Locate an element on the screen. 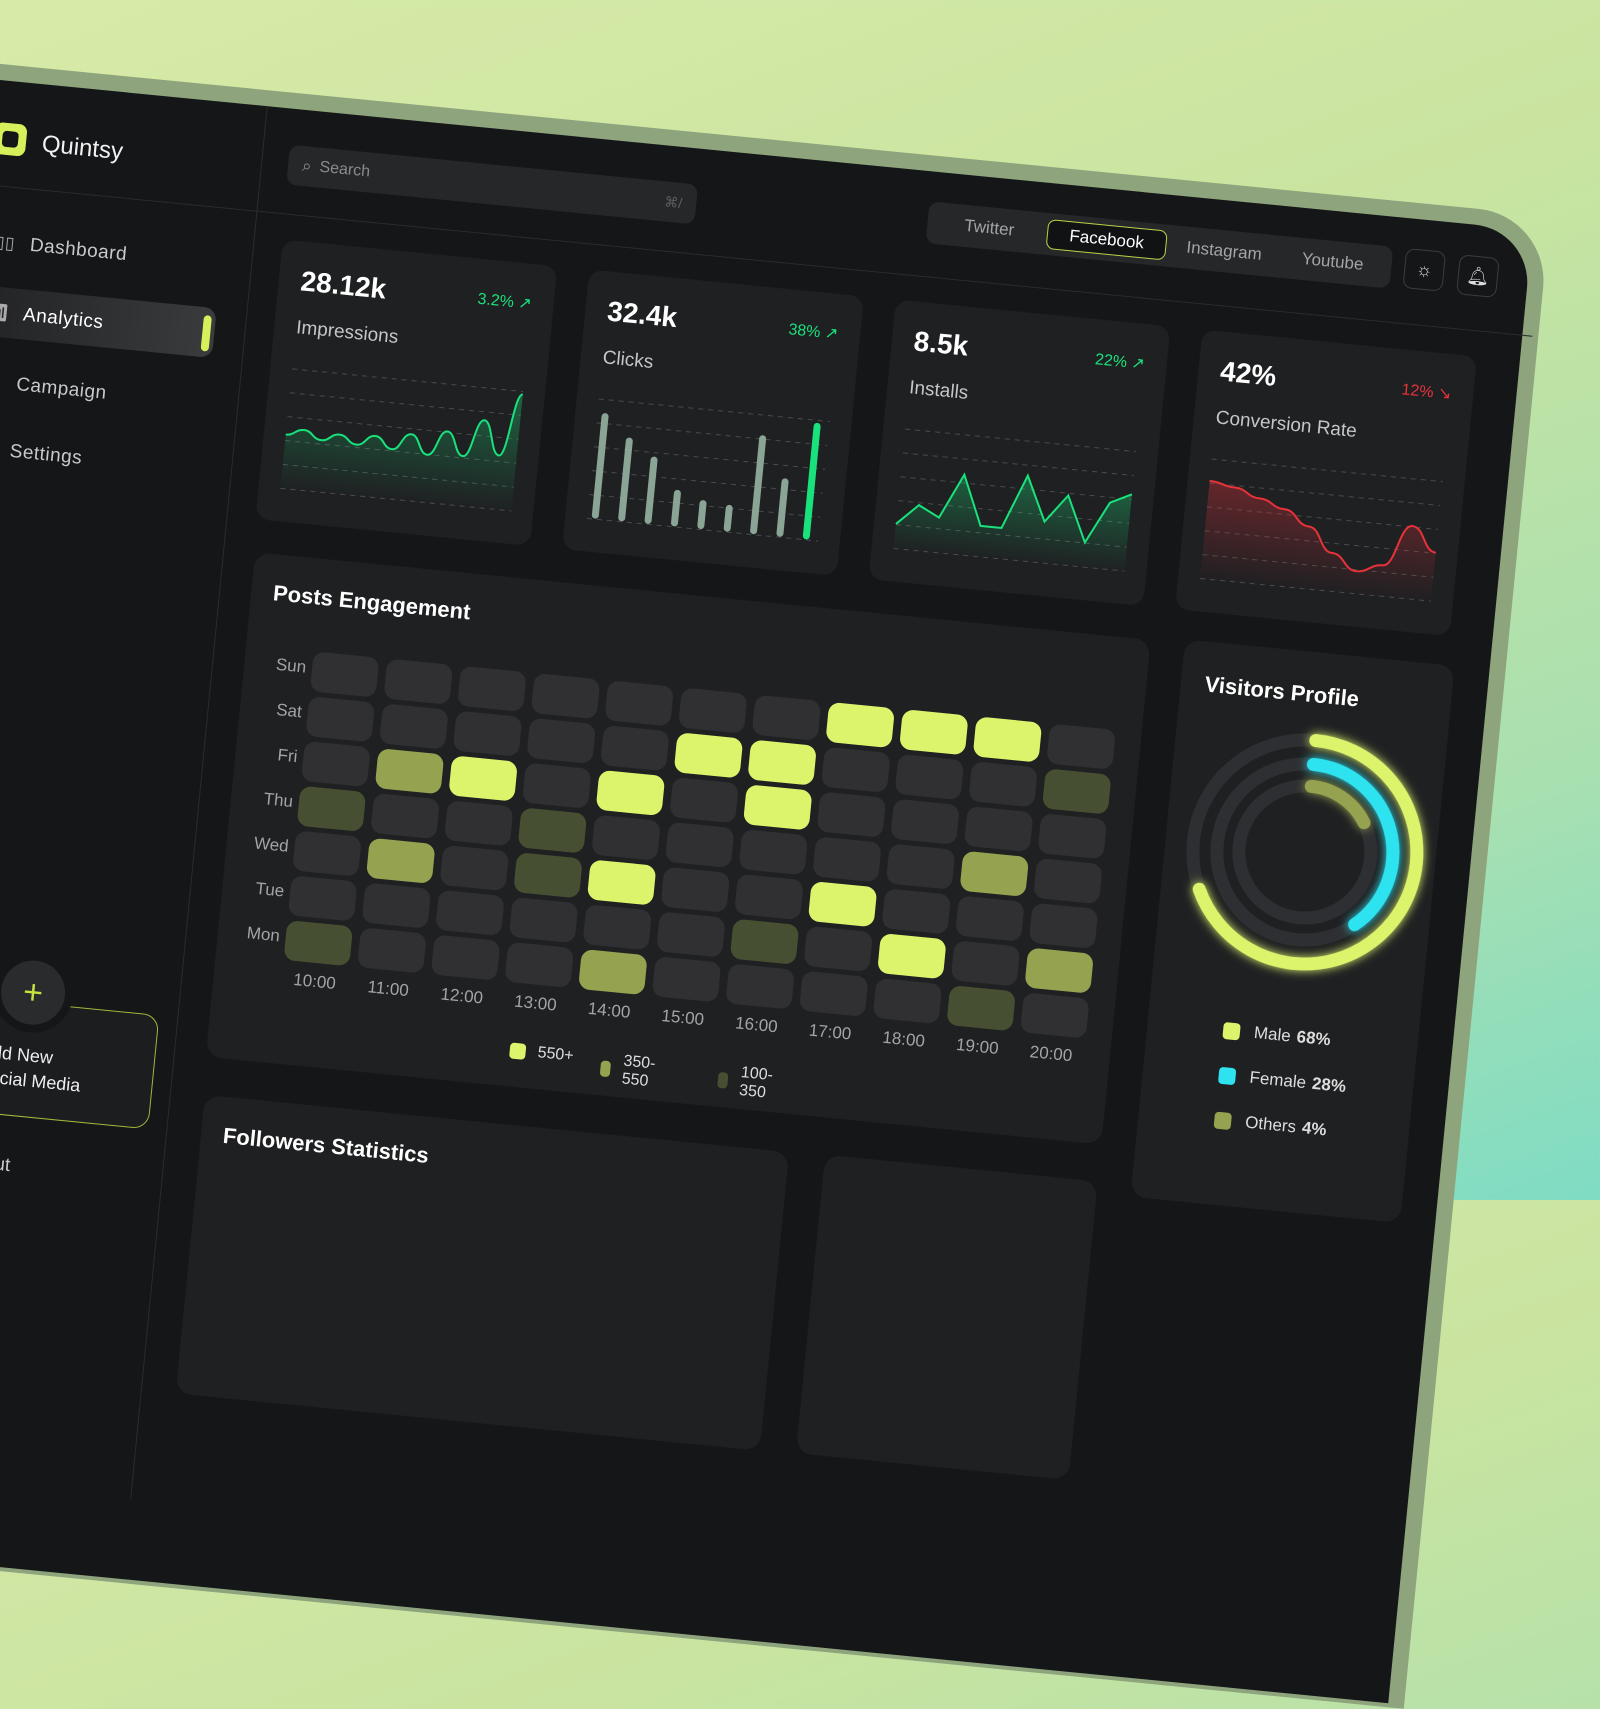  series-line is located at coordinates (1323, 526).